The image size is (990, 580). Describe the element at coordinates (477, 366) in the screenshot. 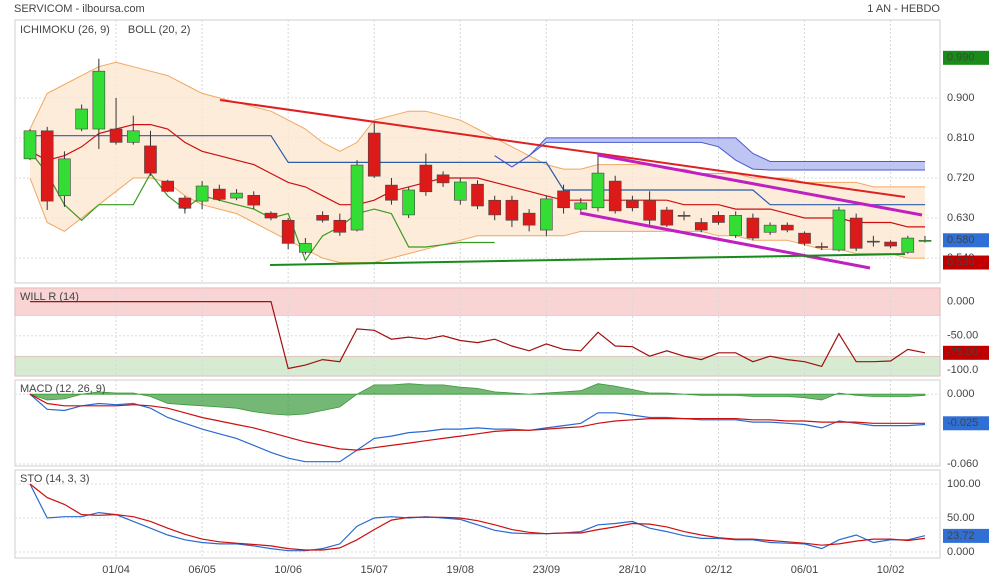

I see `zone` at that location.